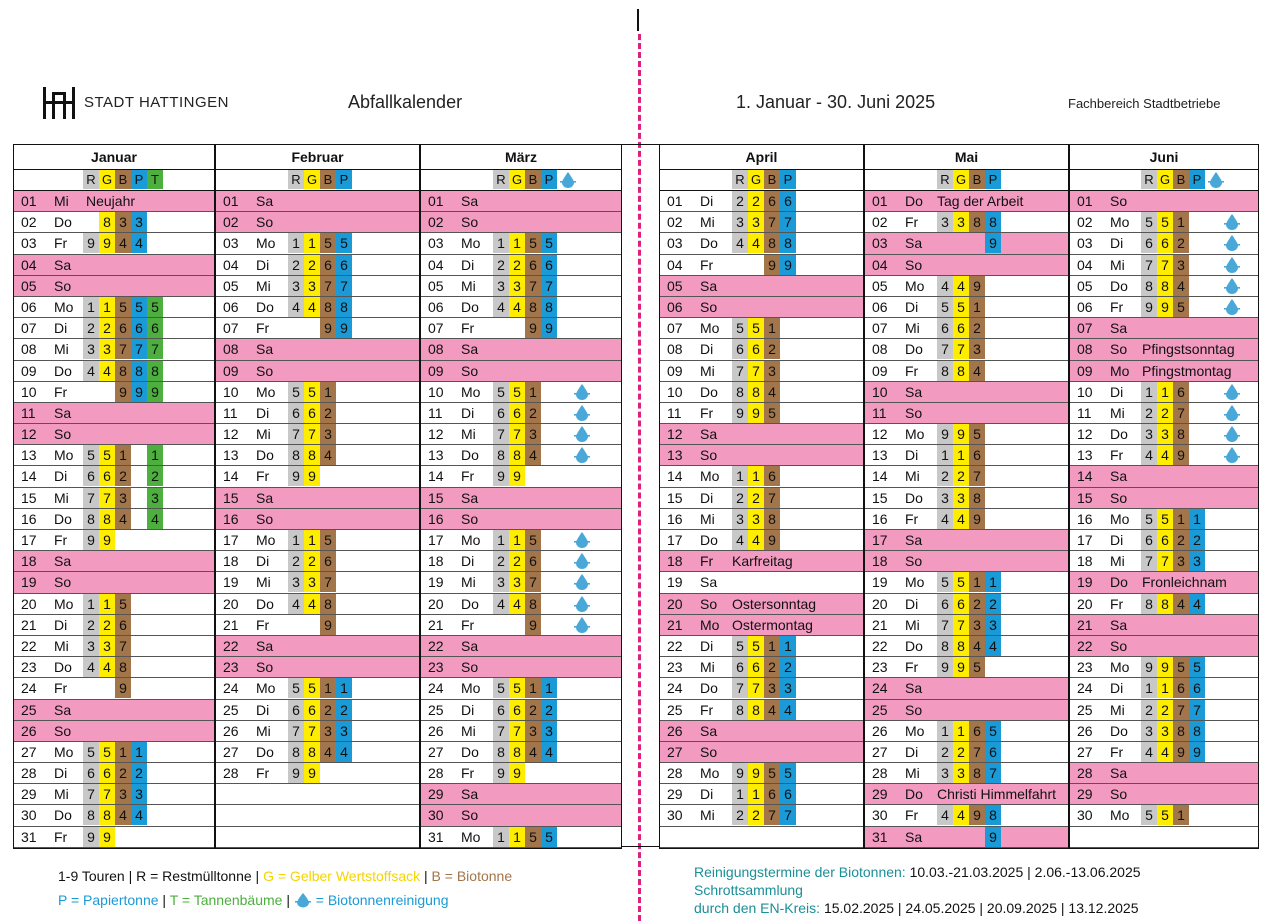 The width and height of the screenshot is (1277, 921). What do you see at coordinates (114, 371) in the screenshot?
I see `day-row: 09 Do 4 4 8 8 8` at bounding box center [114, 371].